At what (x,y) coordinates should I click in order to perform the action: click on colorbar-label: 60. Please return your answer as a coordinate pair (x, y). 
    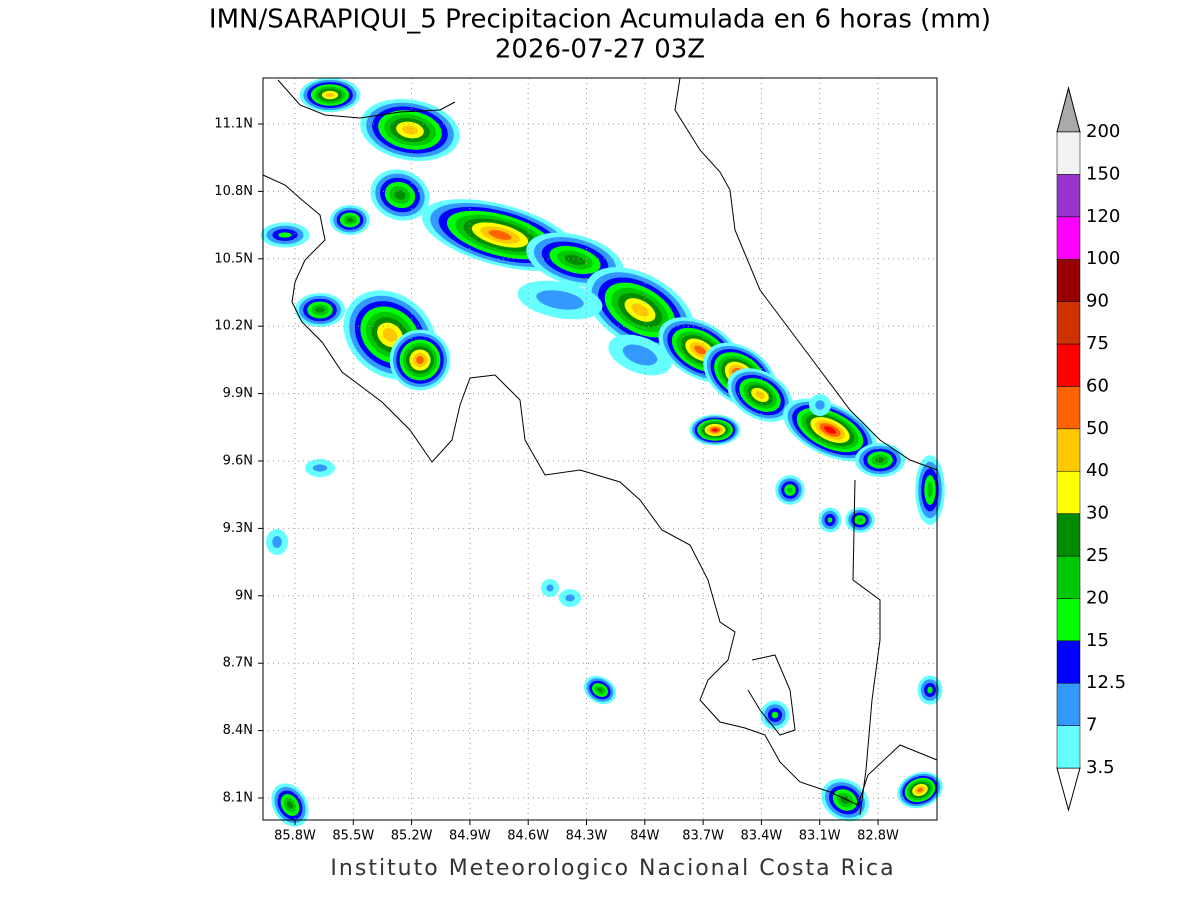
    Looking at the image, I should click on (1097, 385).